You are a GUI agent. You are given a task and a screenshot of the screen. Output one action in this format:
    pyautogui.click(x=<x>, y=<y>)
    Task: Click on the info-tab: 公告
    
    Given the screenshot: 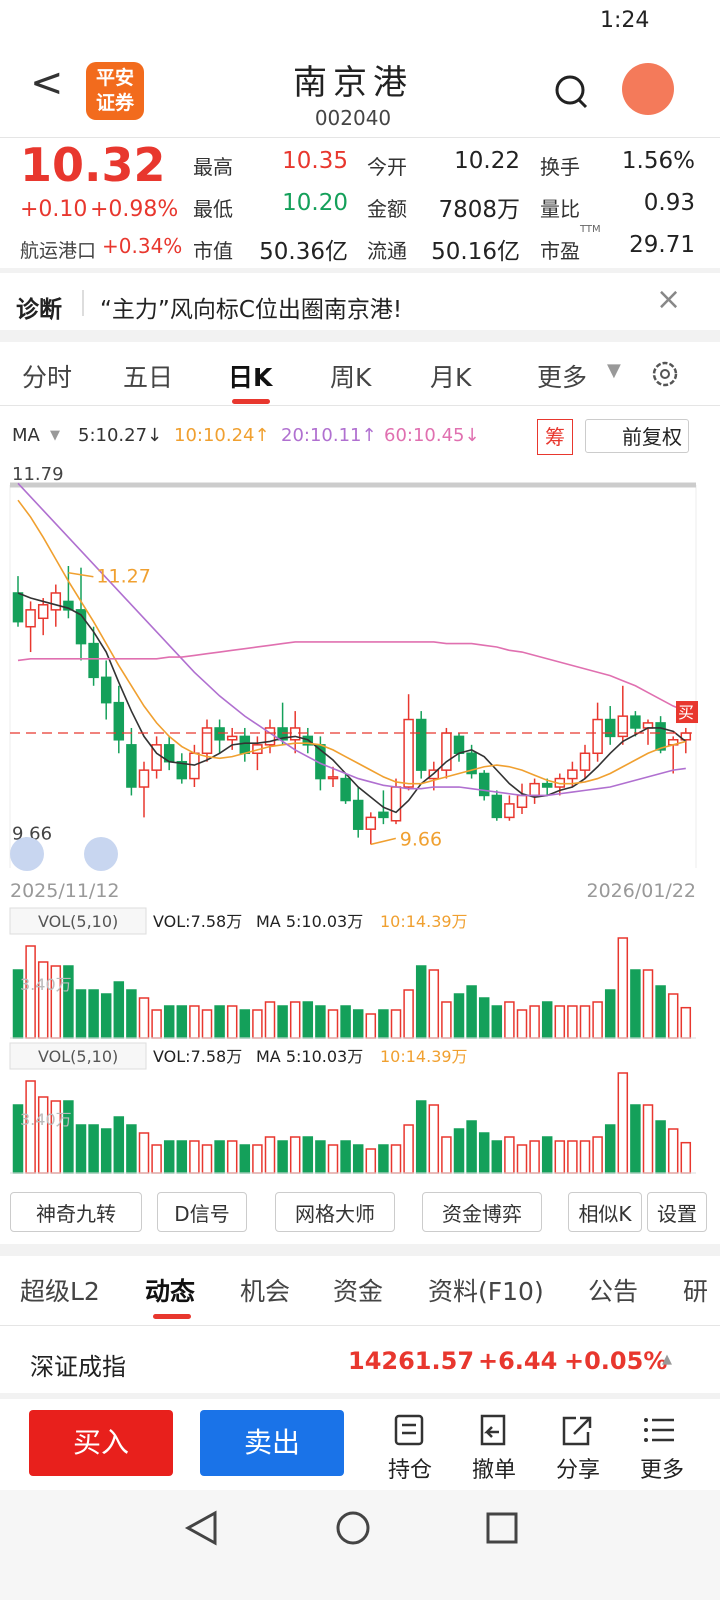 What is the action you would take?
    pyautogui.click(x=613, y=1291)
    